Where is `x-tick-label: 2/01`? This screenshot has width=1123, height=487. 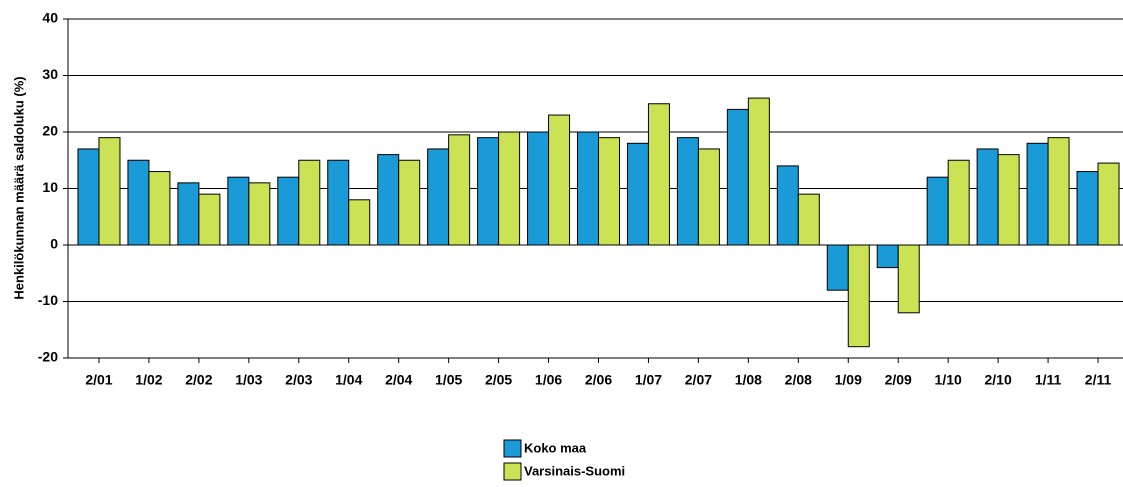 x-tick-label: 2/01 is located at coordinates (98, 380).